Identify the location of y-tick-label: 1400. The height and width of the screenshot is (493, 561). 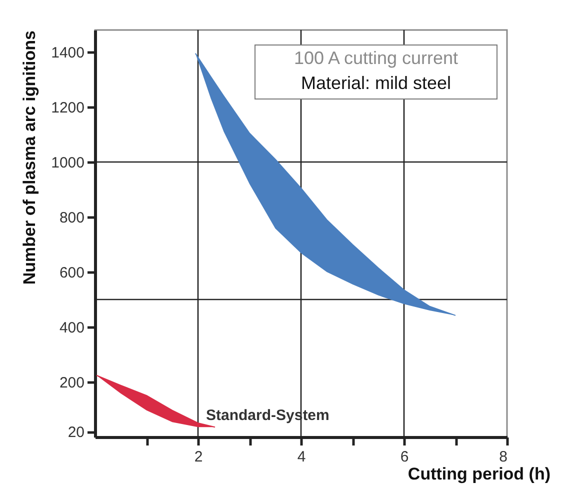
(67, 53).